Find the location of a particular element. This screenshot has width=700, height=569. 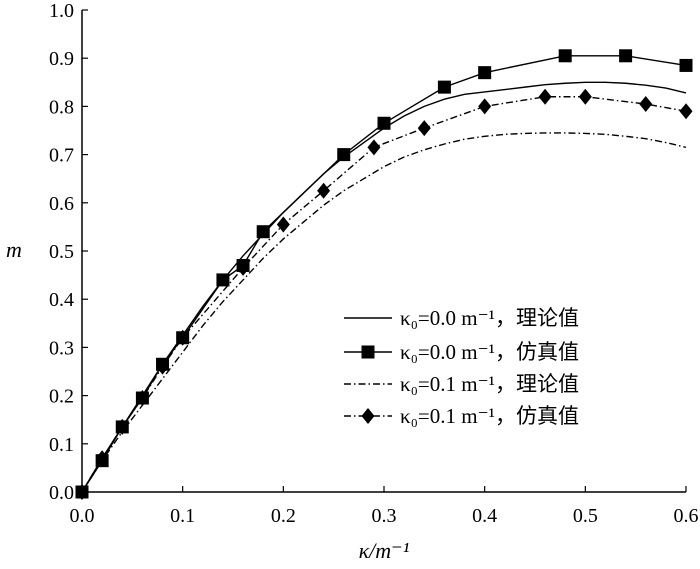

legend-label: κ₀=0.0 m⁻¹，理论值 is located at coordinates (489, 318).